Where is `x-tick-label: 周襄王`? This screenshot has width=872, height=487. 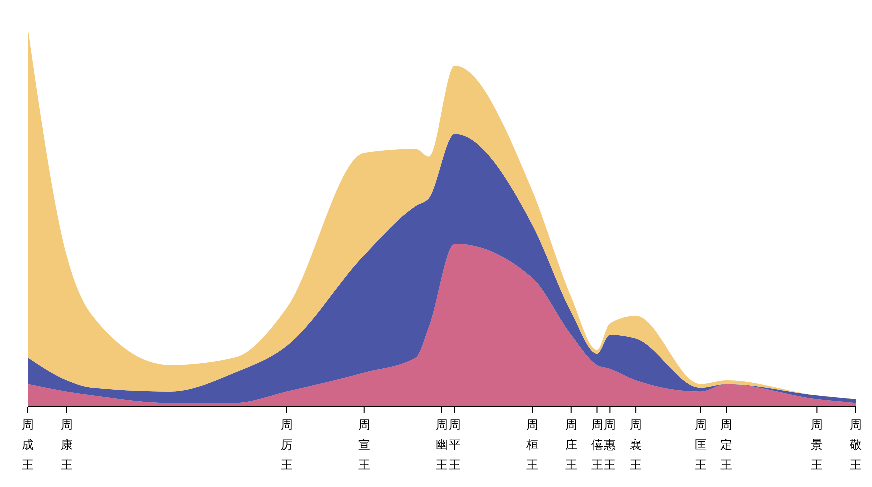 x-tick-label: 周襄王 is located at coordinates (636, 445).